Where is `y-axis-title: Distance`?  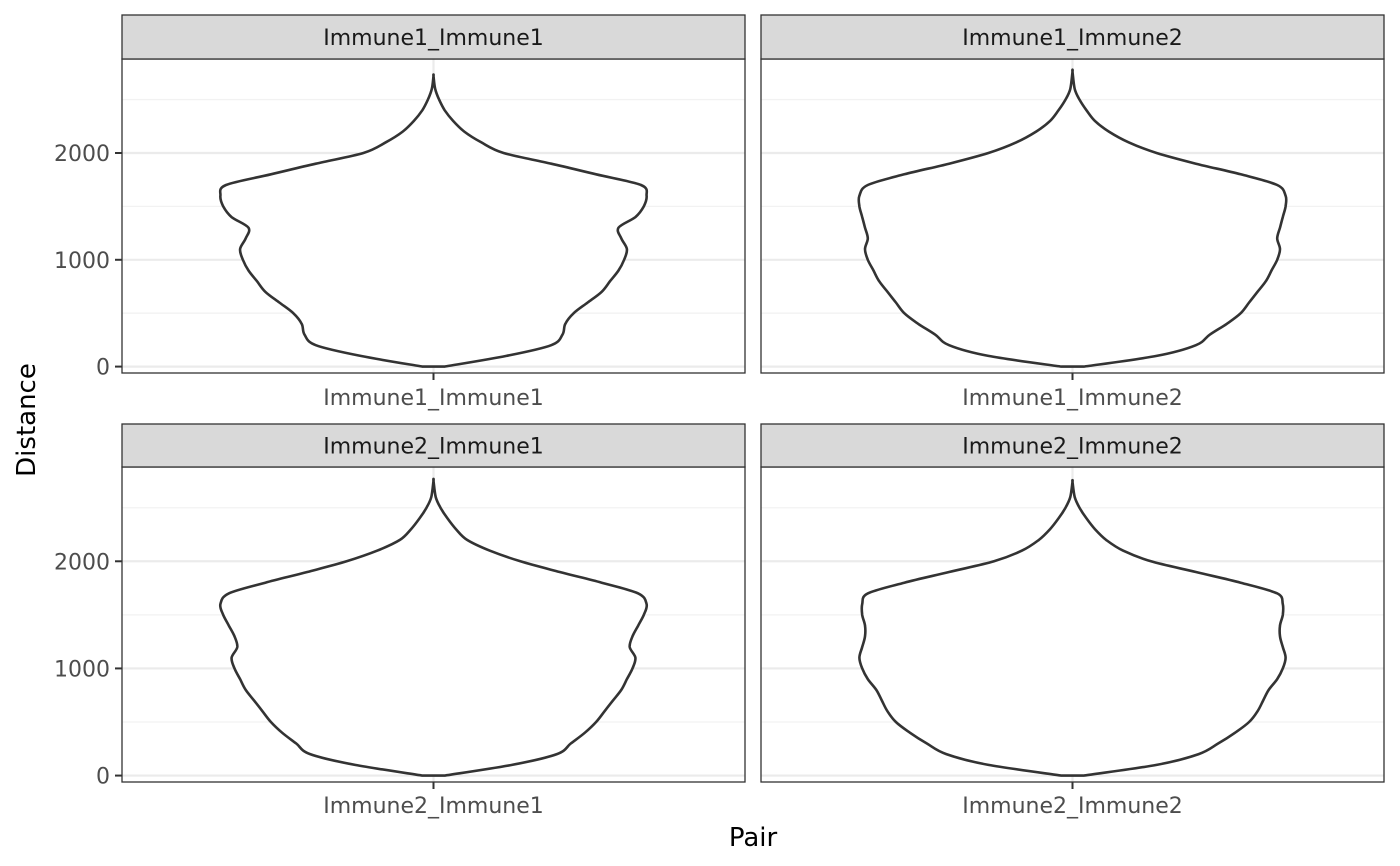
y-axis-title: Distance is located at coordinates (27, 420).